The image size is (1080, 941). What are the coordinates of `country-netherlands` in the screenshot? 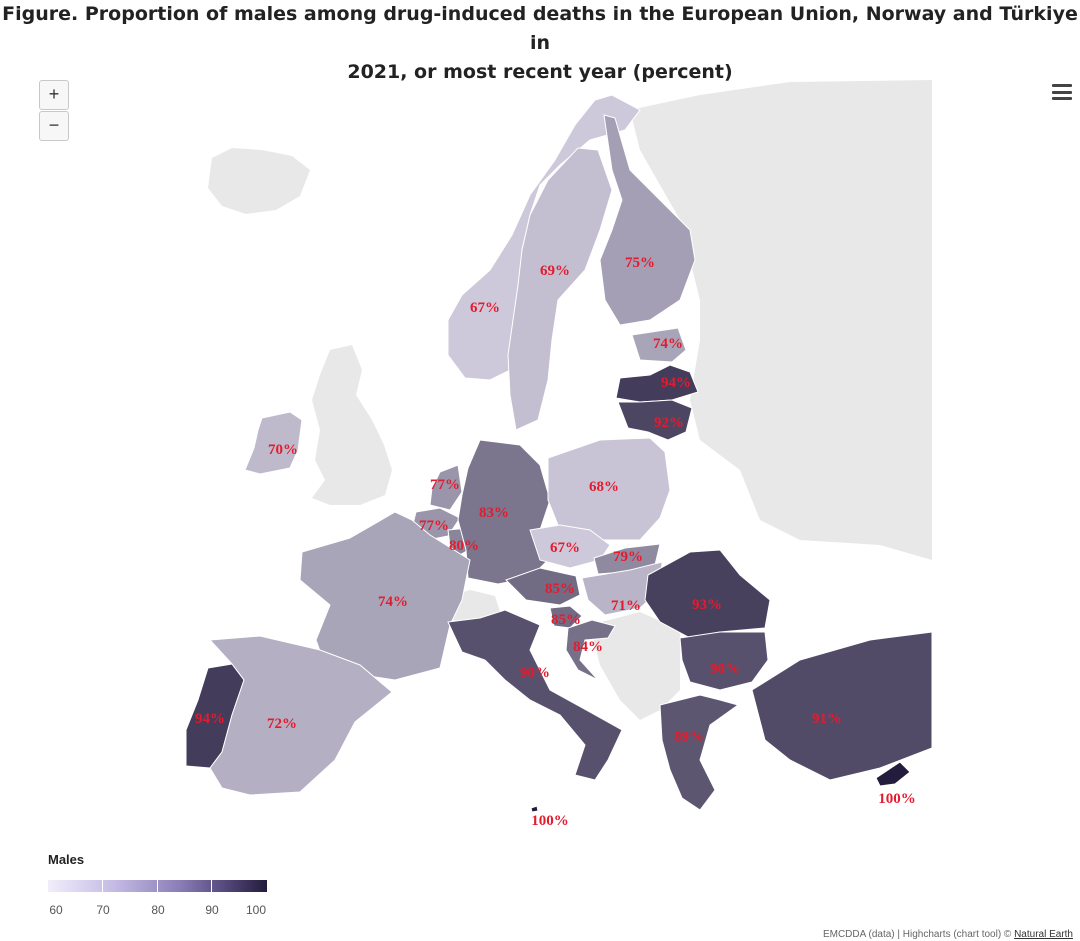 It's located at (446, 487).